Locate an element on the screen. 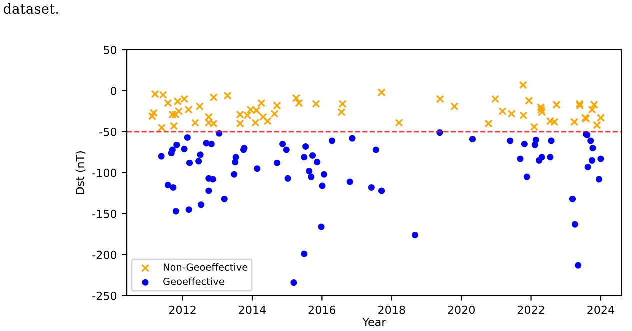 This screenshot has width=632, height=331. y-tick-label: 0 is located at coordinates (113, 91).